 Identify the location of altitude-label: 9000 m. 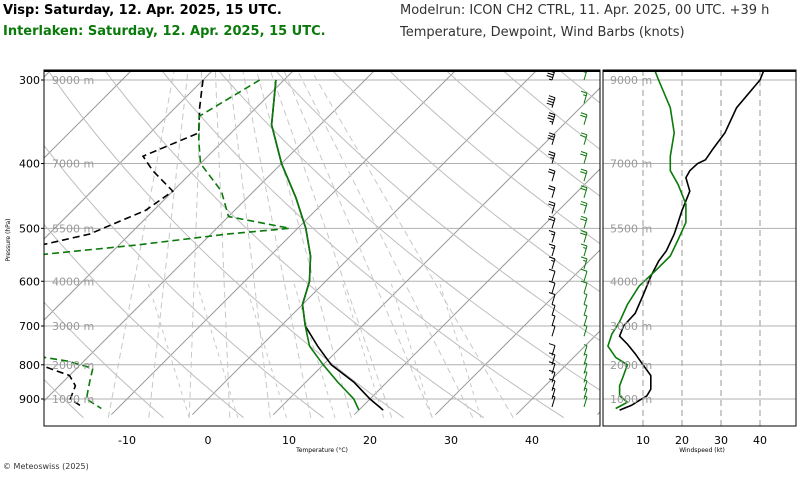
(73, 80).